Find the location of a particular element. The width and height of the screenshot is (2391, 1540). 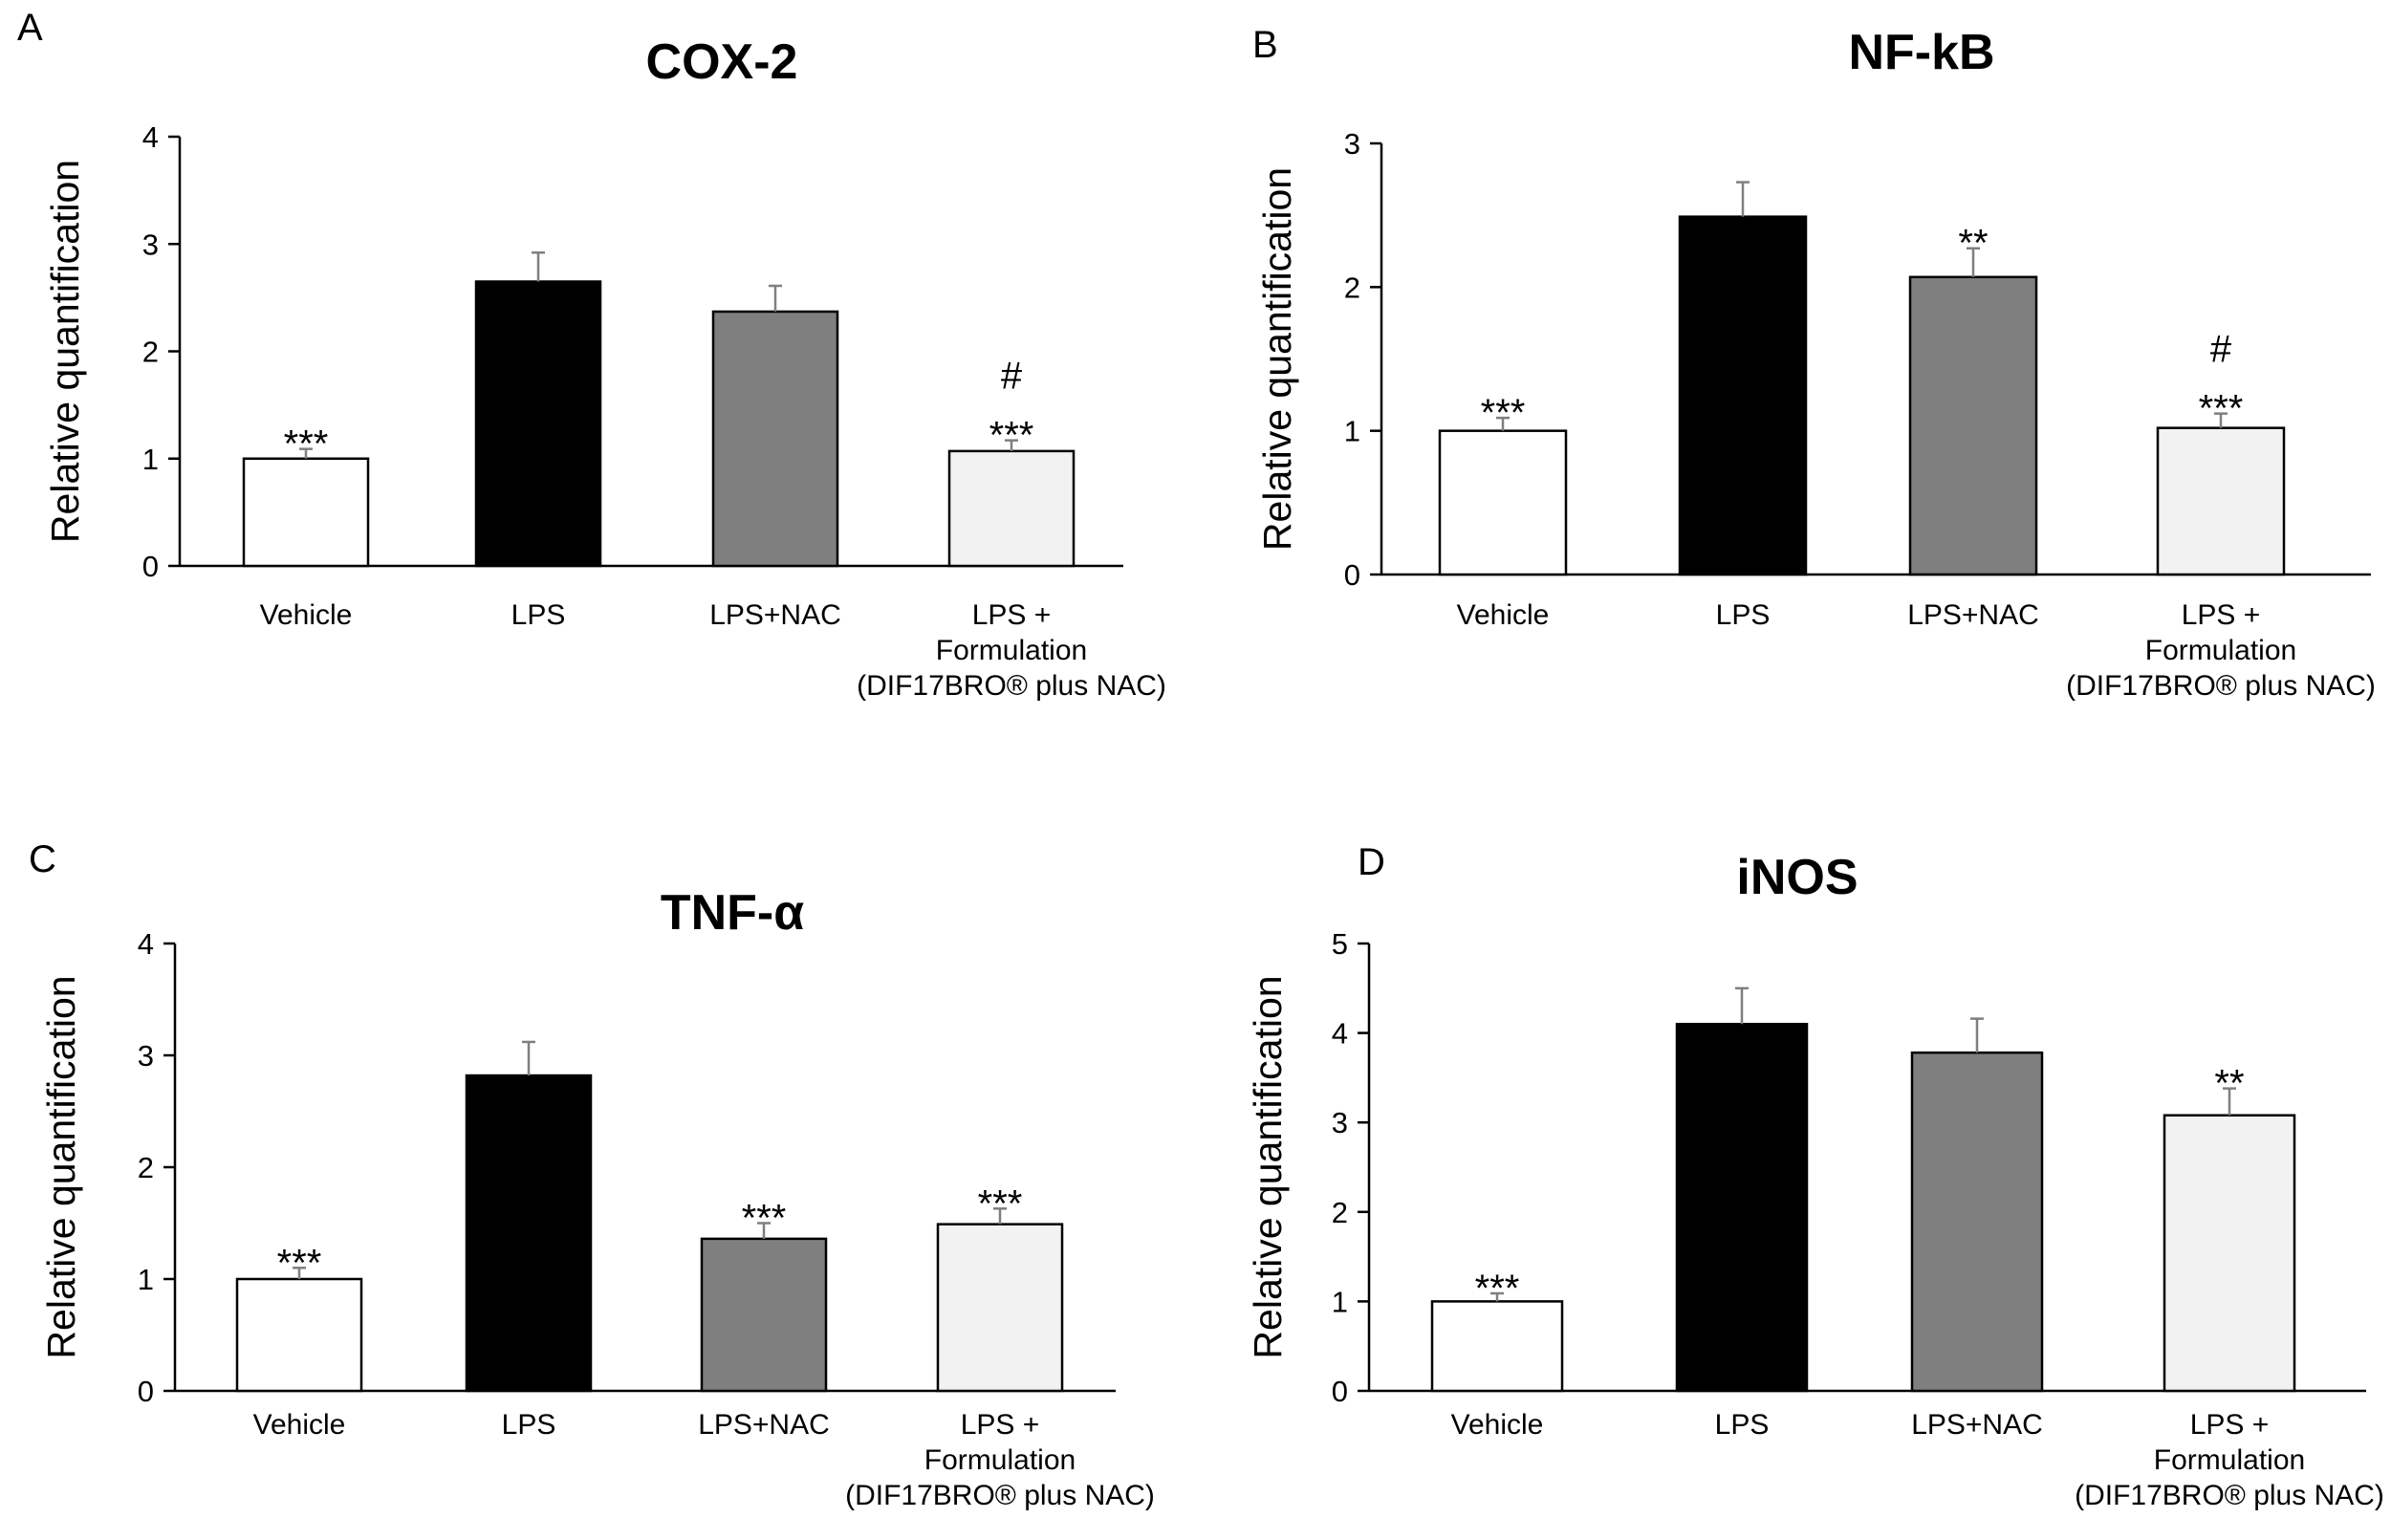

significance-label-c-lps-nac: *** is located at coordinates (764, 1219).